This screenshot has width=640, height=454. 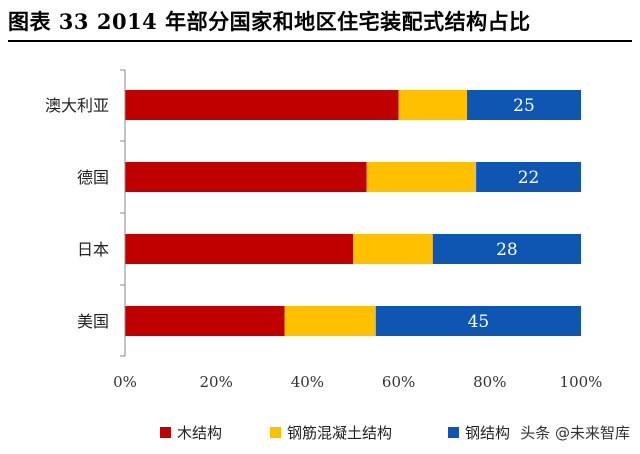 What do you see at coordinates (77, 105) in the screenshot?
I see `category-label-0: 澳大利亚` at bounding box center [77, 105].